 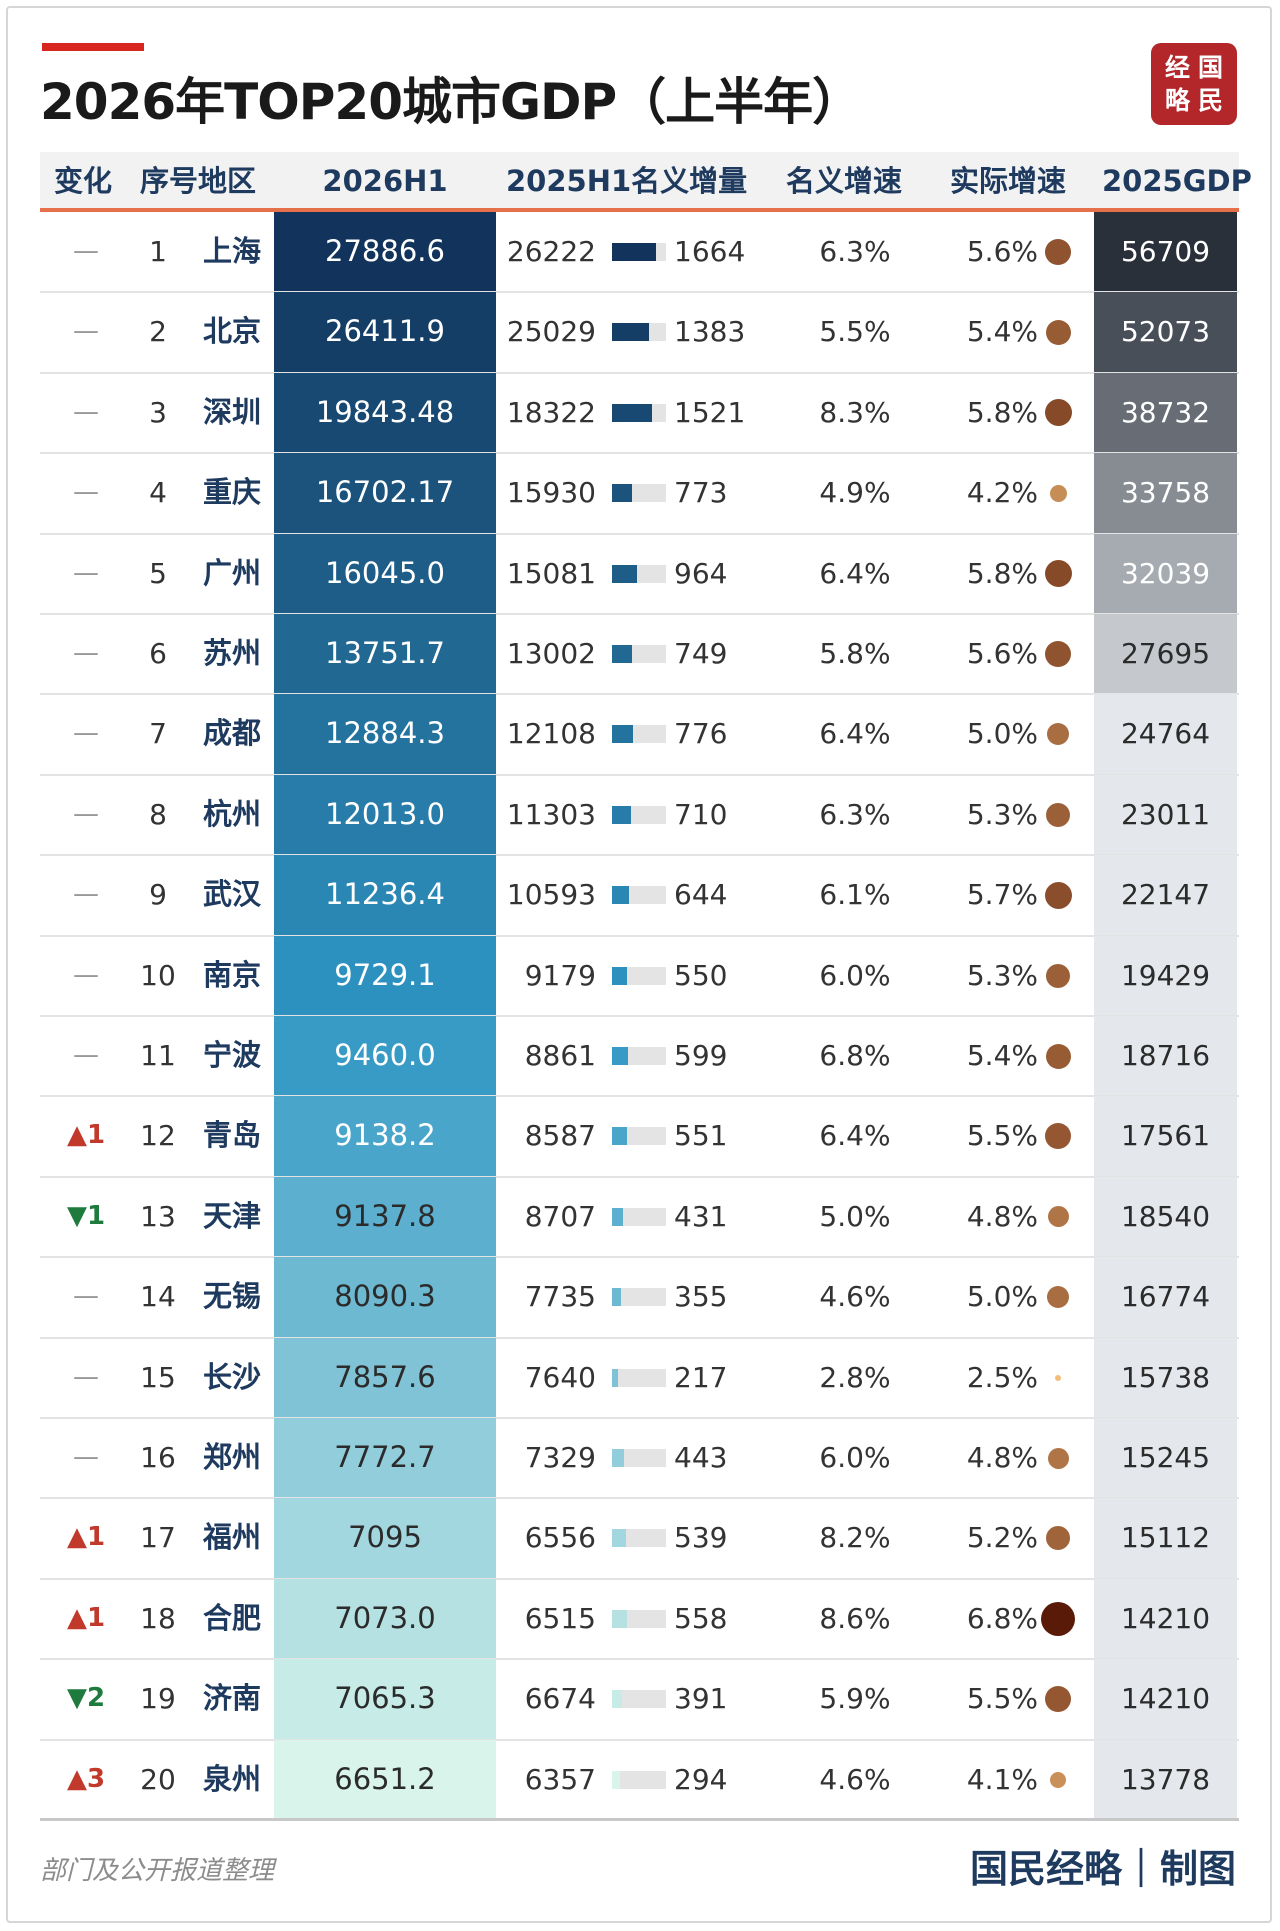 I want to click on real-growth: 5.6%, so click(x=1002, y=251).